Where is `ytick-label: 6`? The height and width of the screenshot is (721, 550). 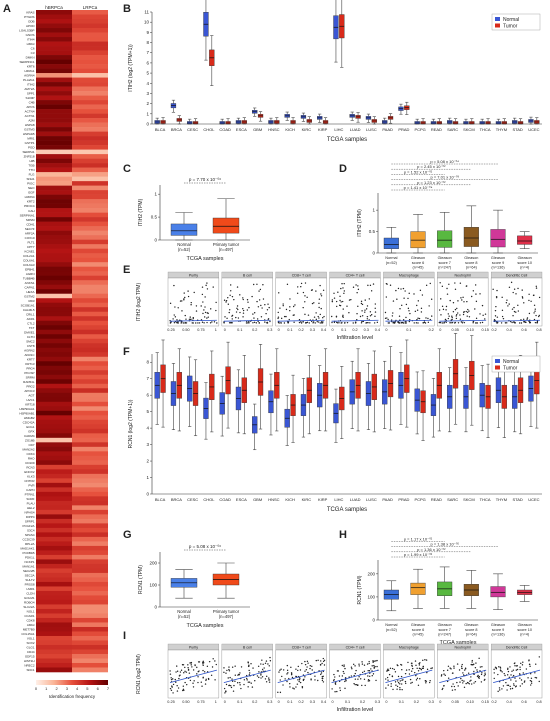
ytick-label: 6 is located at coordinates (147, 62).